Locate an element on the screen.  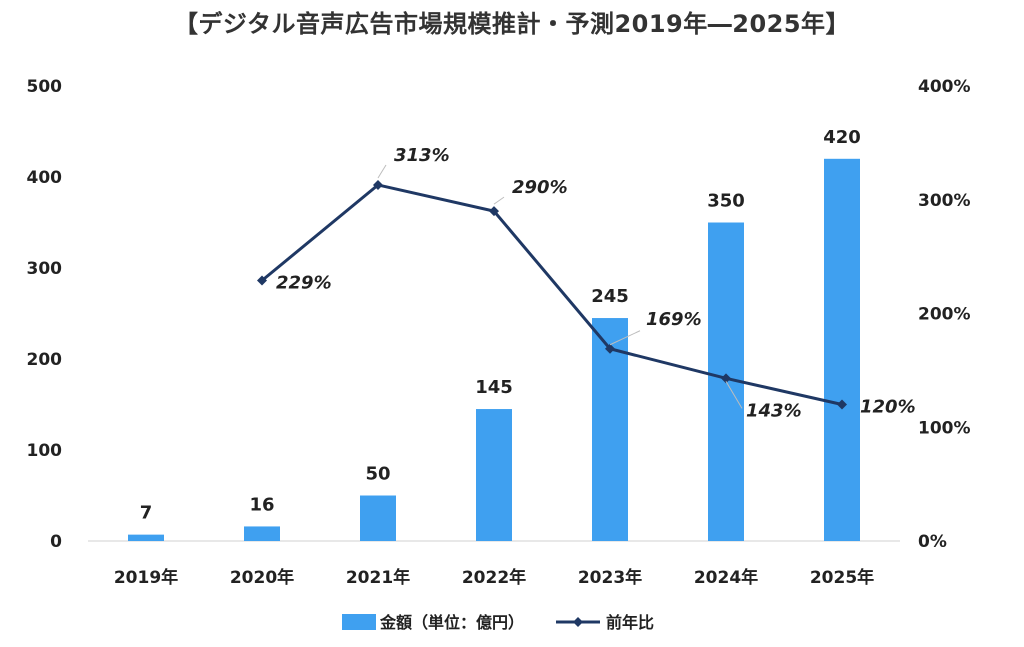
y-right-tick-label: 300% is located at coordinates (944, 201).